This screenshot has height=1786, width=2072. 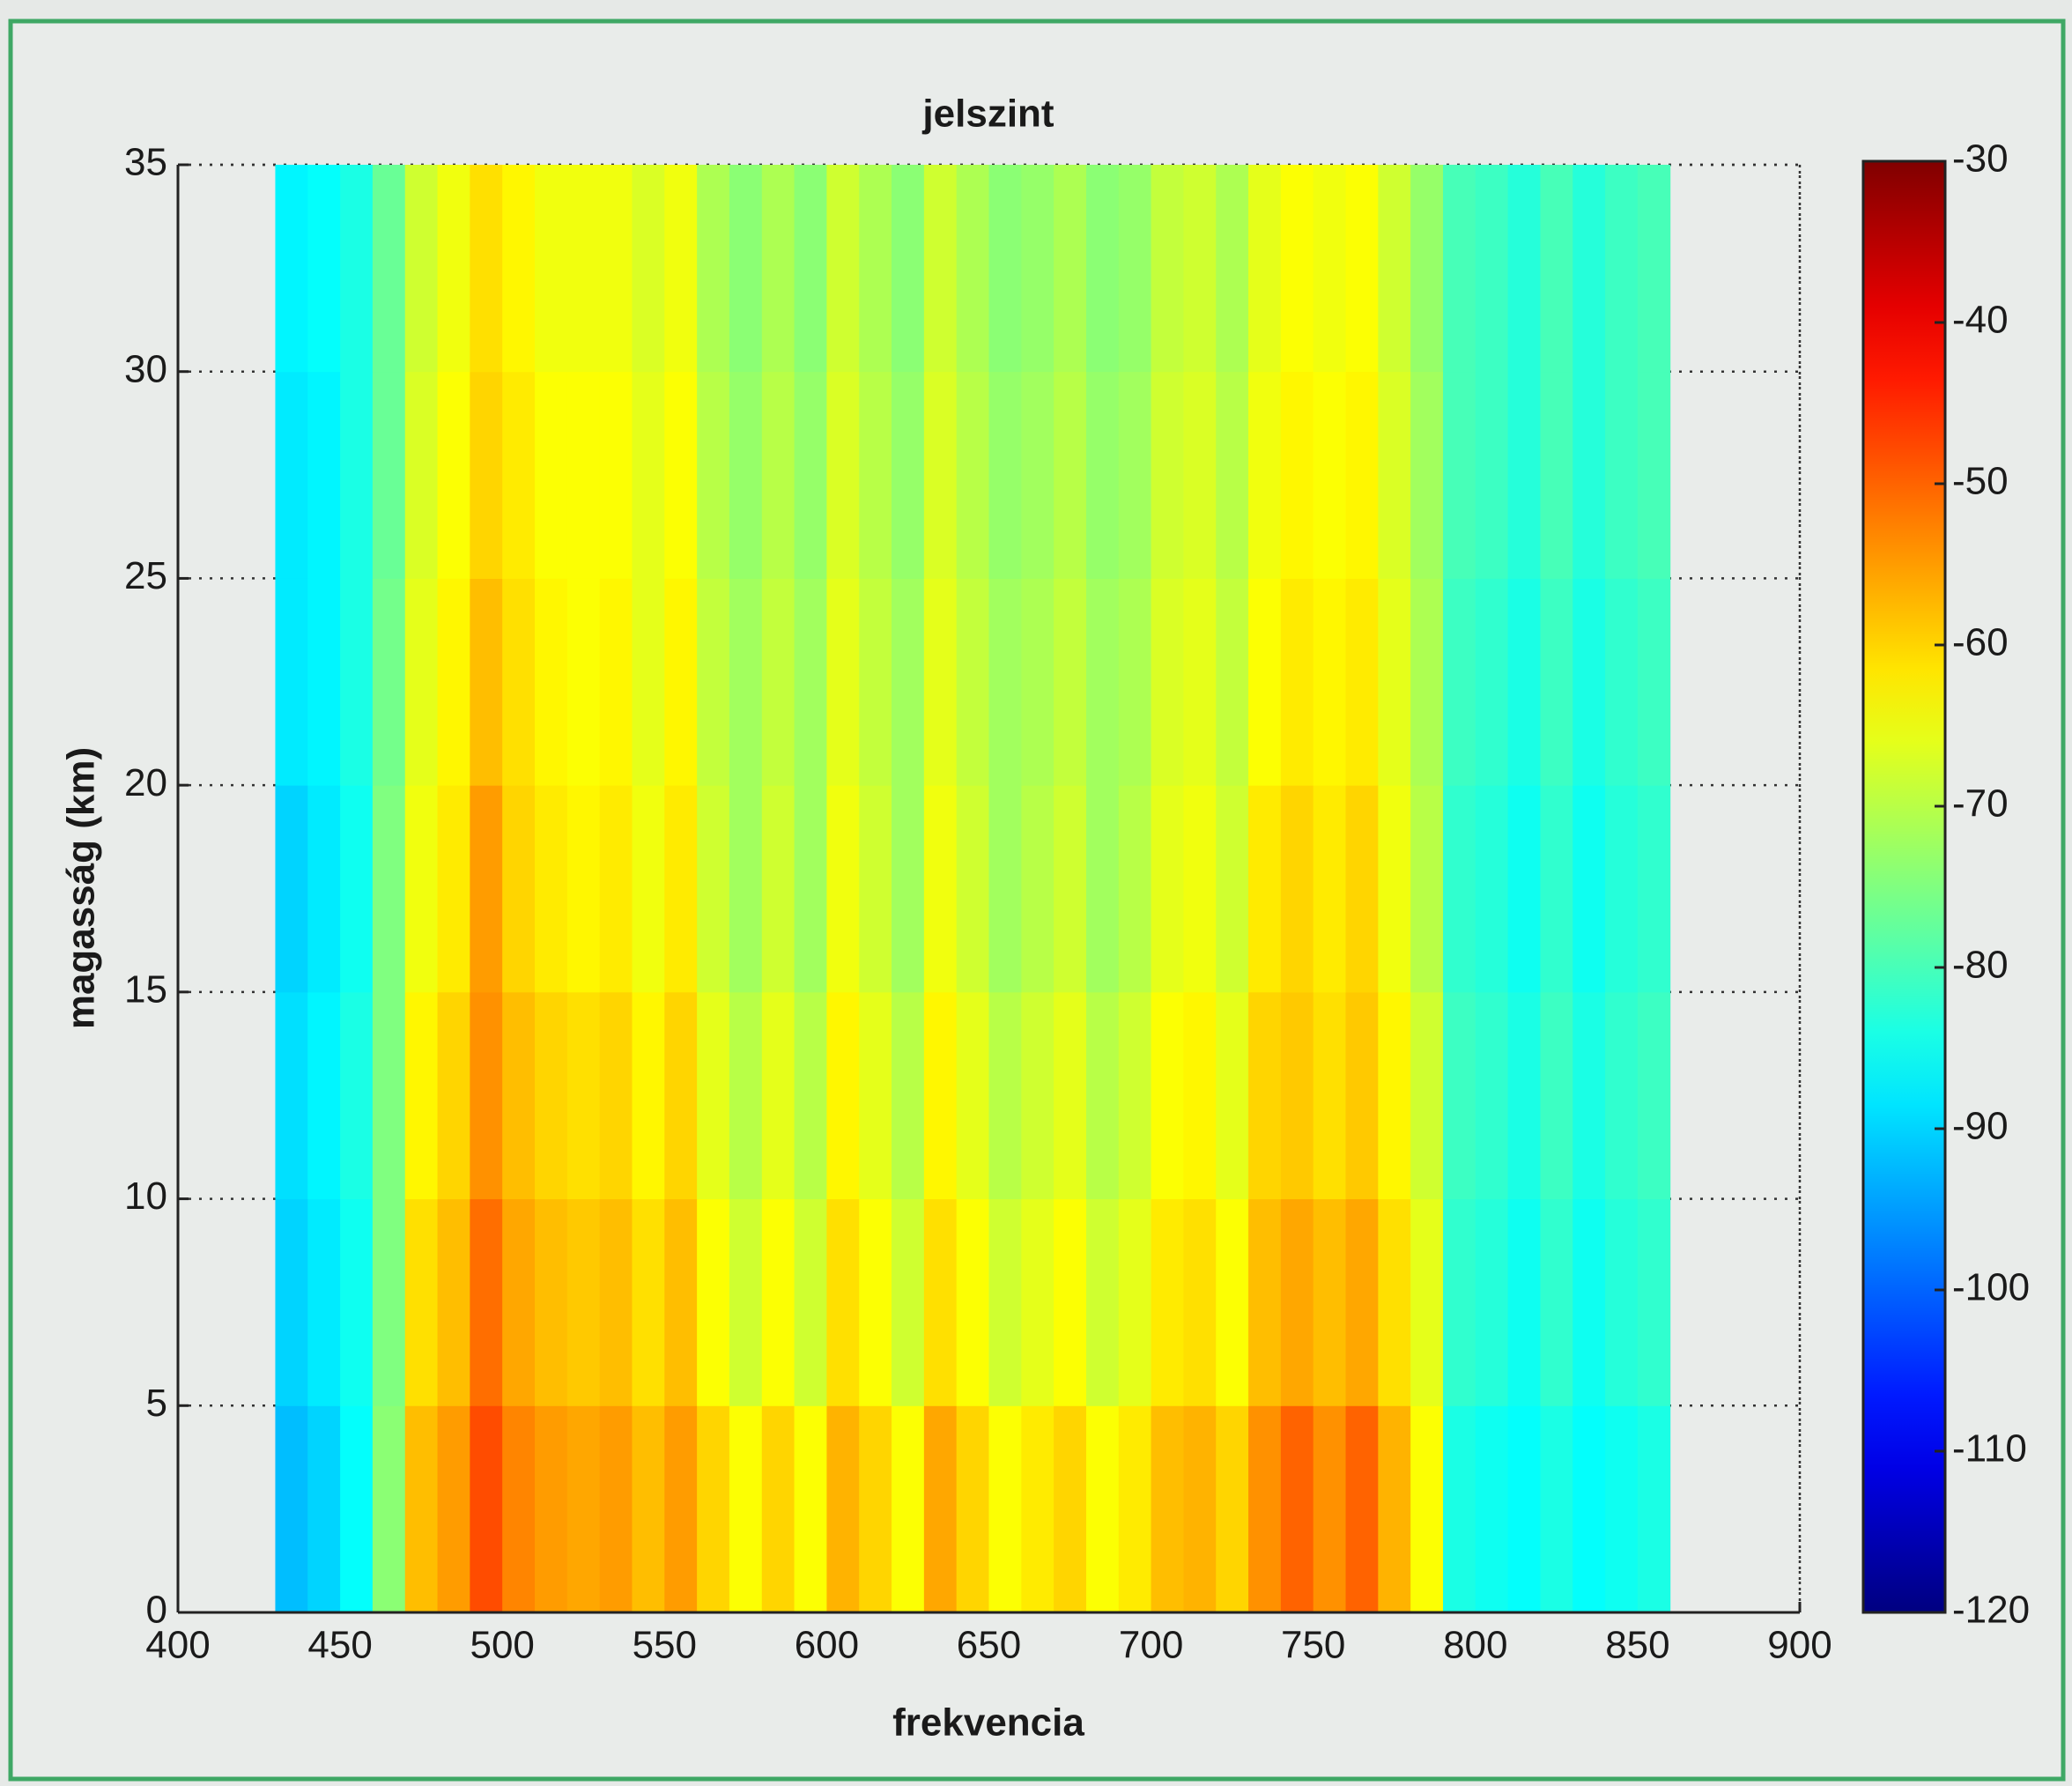 I want to click on colorbar-tick-label: -110, so click(x=1989, y=1449).